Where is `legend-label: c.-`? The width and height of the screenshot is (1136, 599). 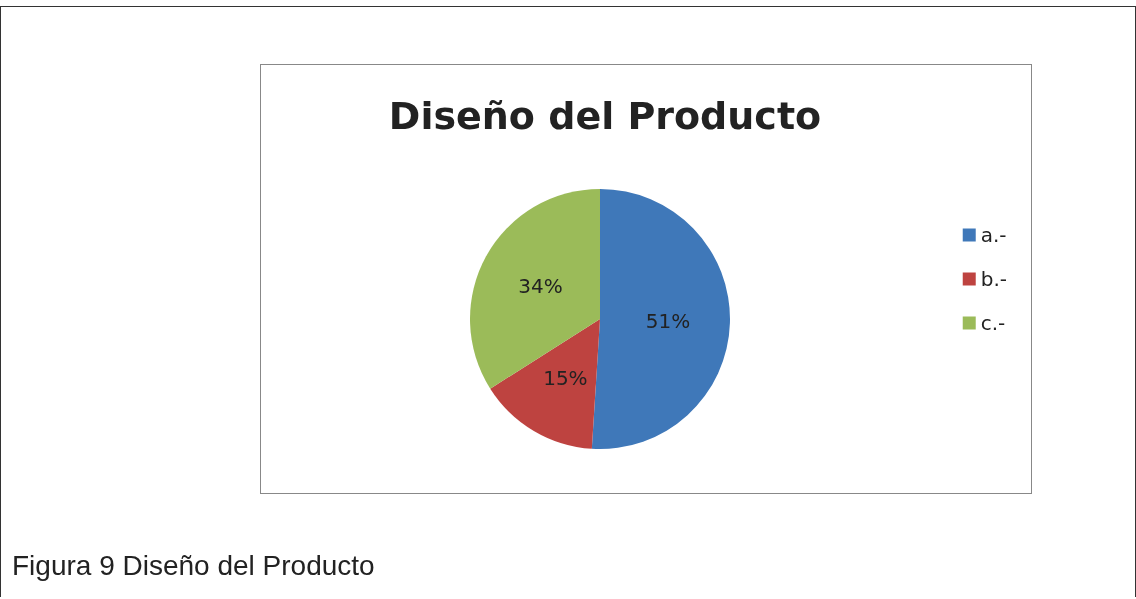 legend-label: c.- is located at coordinates (993, 323).